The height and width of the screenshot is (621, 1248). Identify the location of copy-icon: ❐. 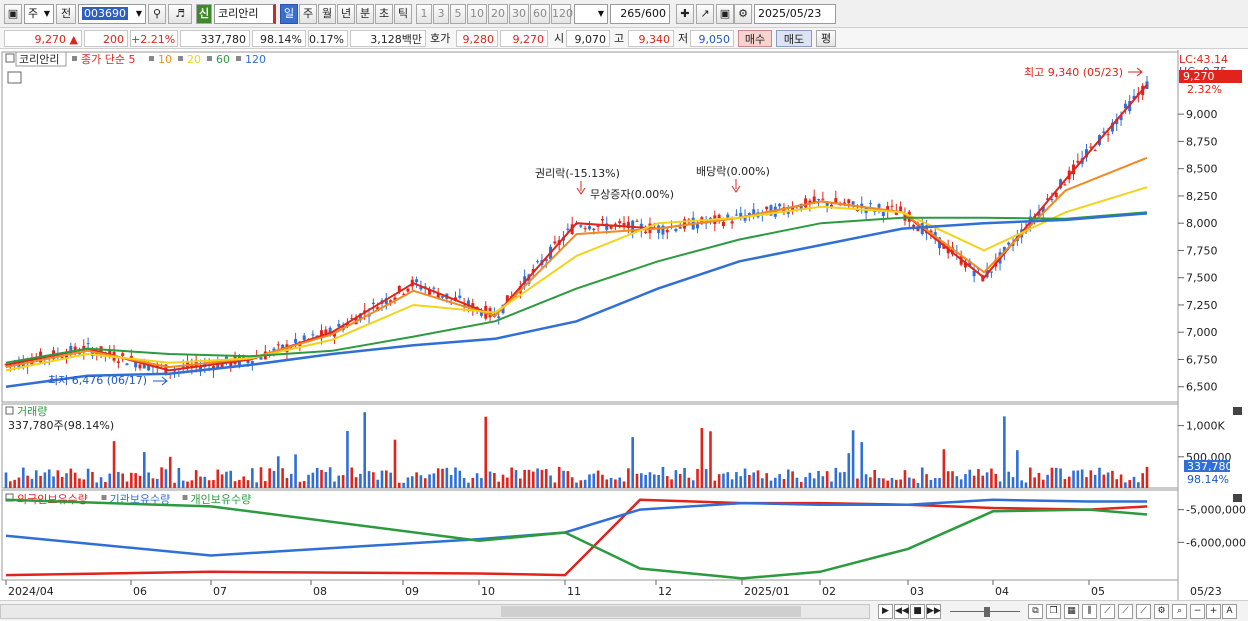
(1053, 611).